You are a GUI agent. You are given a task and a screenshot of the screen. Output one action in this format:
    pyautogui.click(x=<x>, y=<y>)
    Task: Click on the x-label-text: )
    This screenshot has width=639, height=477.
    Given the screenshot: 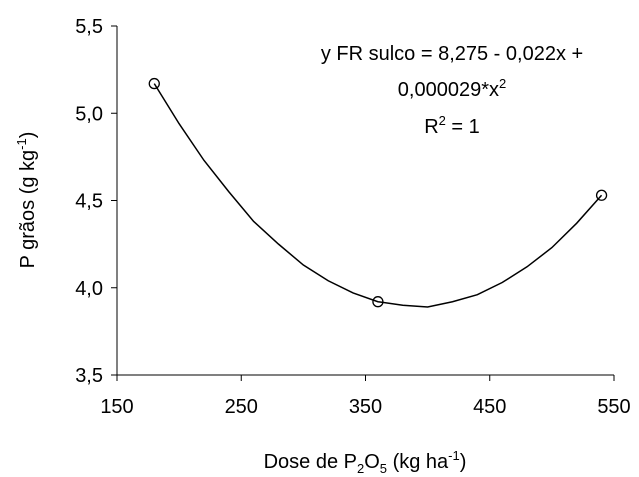 What is the action you would take?
    pyautogui.click(x=463, y=462)
    